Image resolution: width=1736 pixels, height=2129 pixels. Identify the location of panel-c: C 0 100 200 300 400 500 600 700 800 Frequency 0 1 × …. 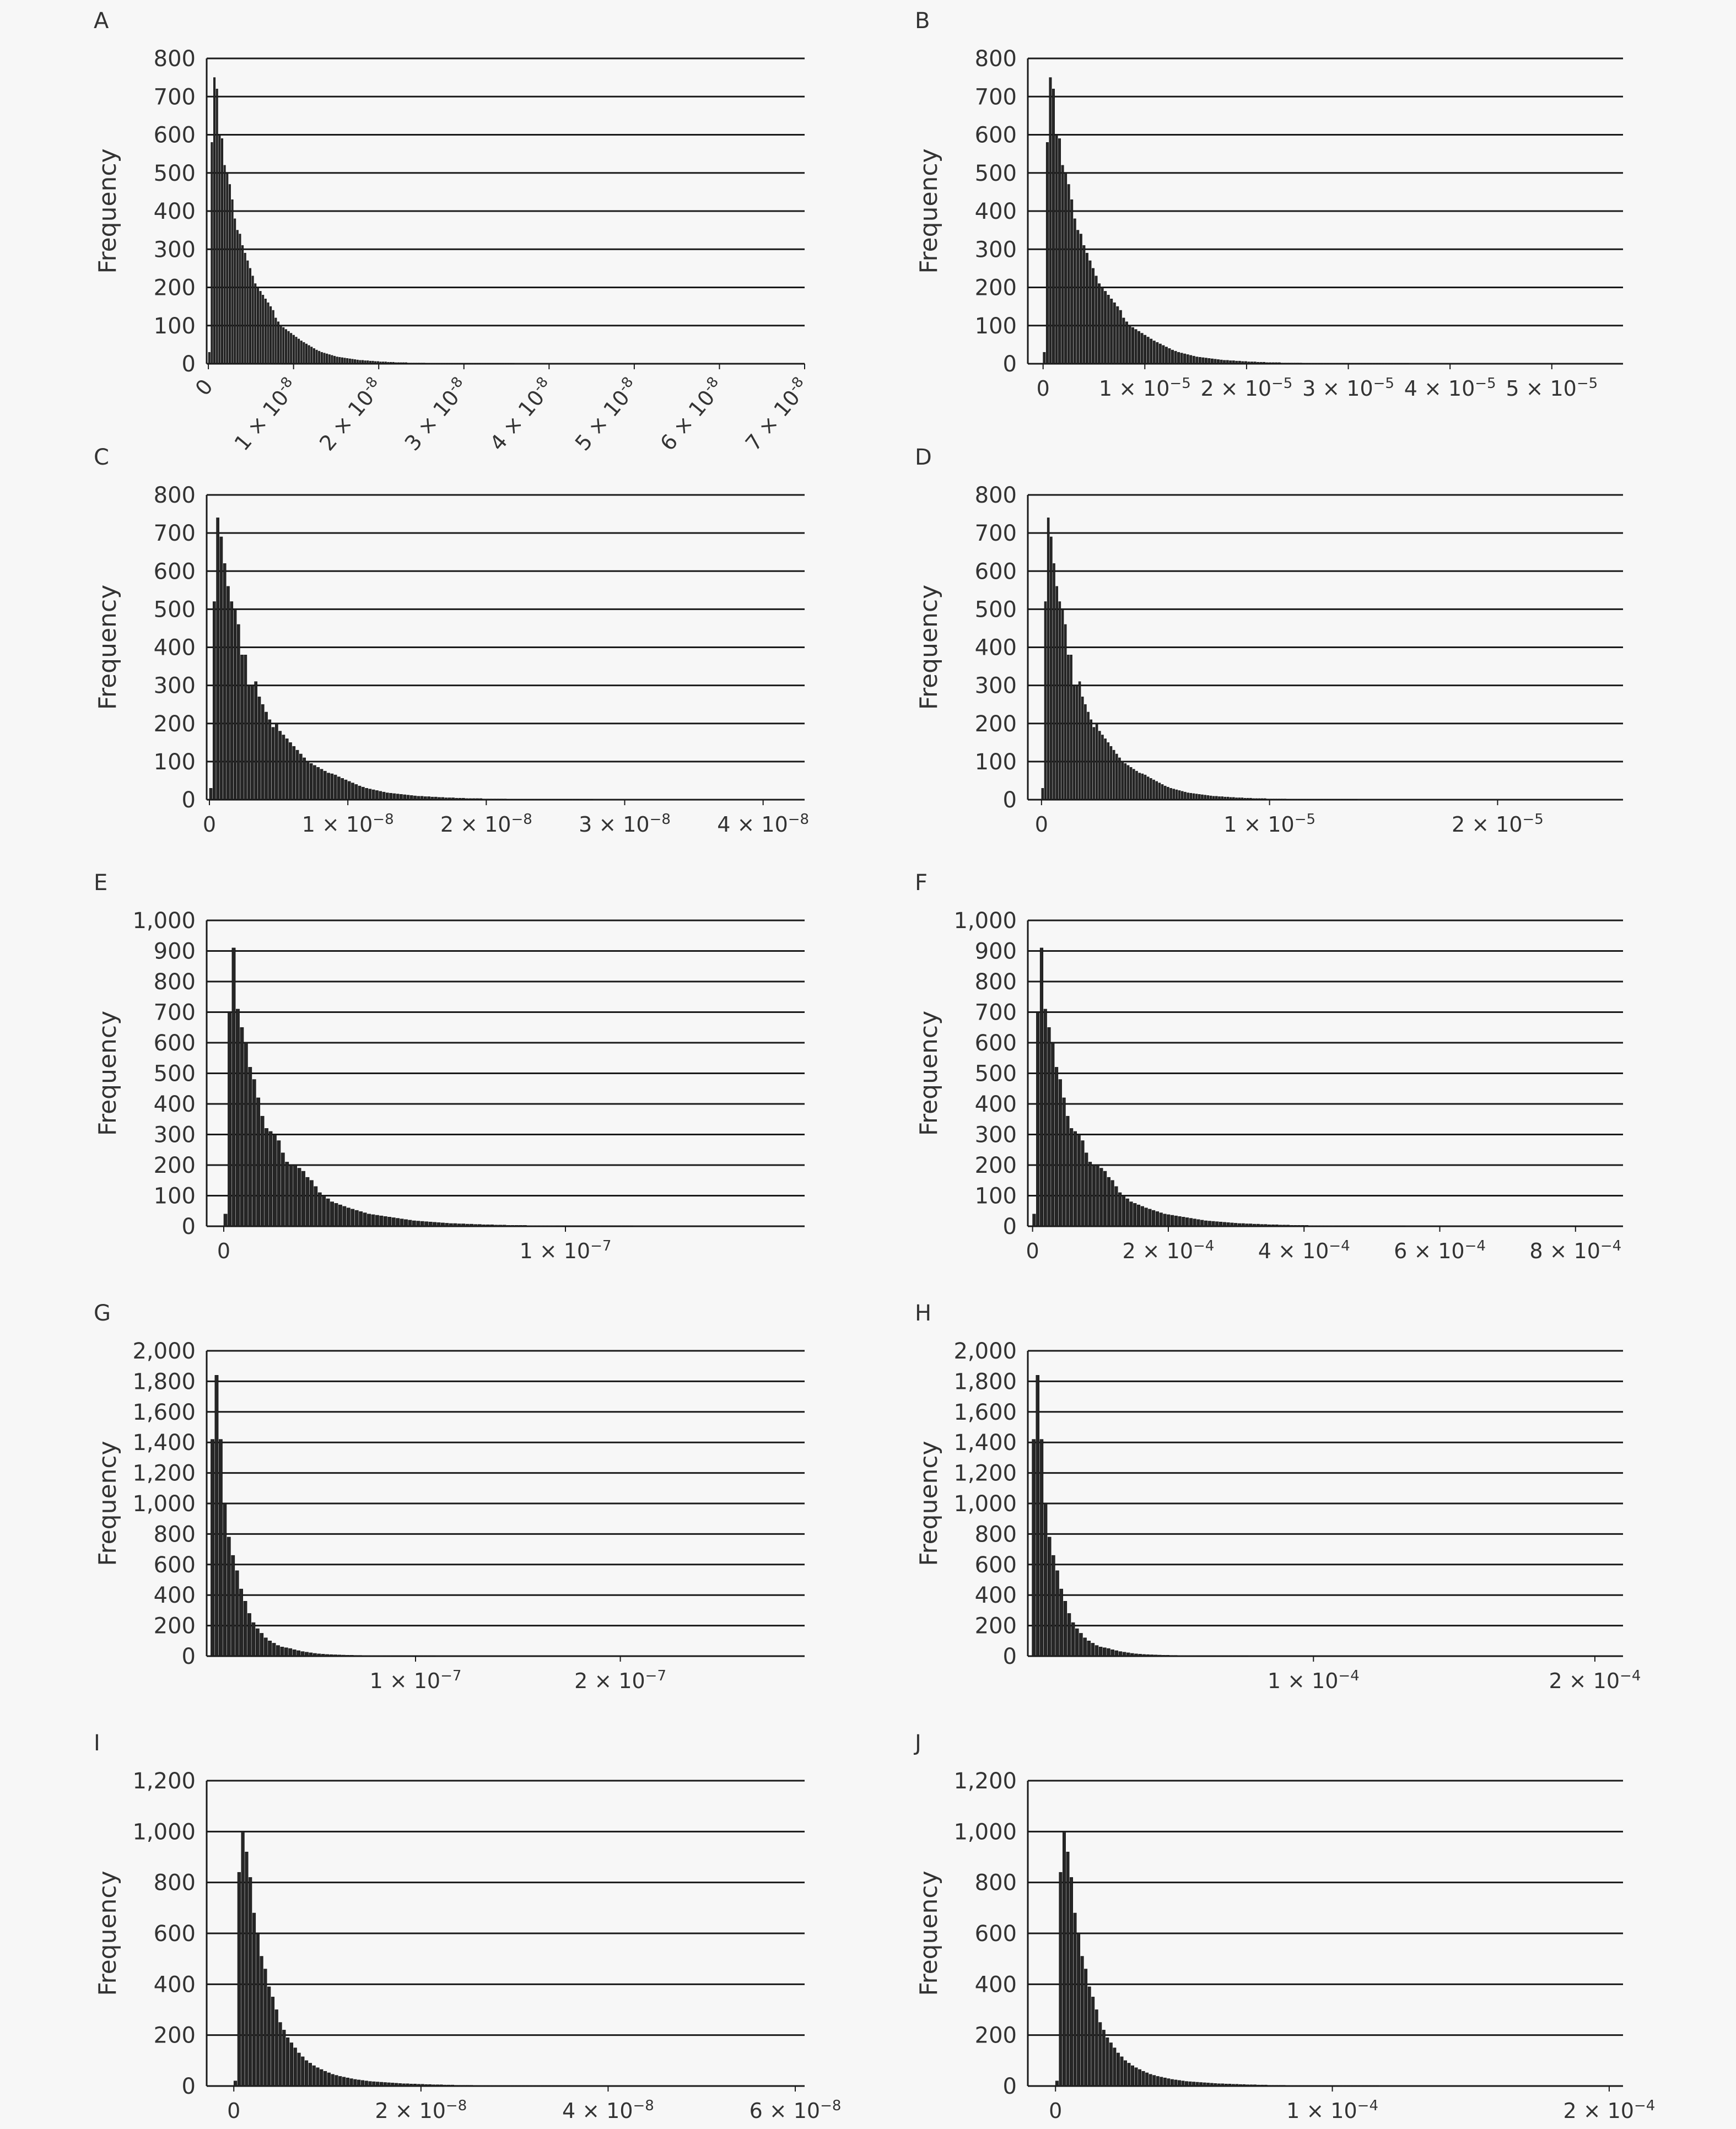
(451, 641).